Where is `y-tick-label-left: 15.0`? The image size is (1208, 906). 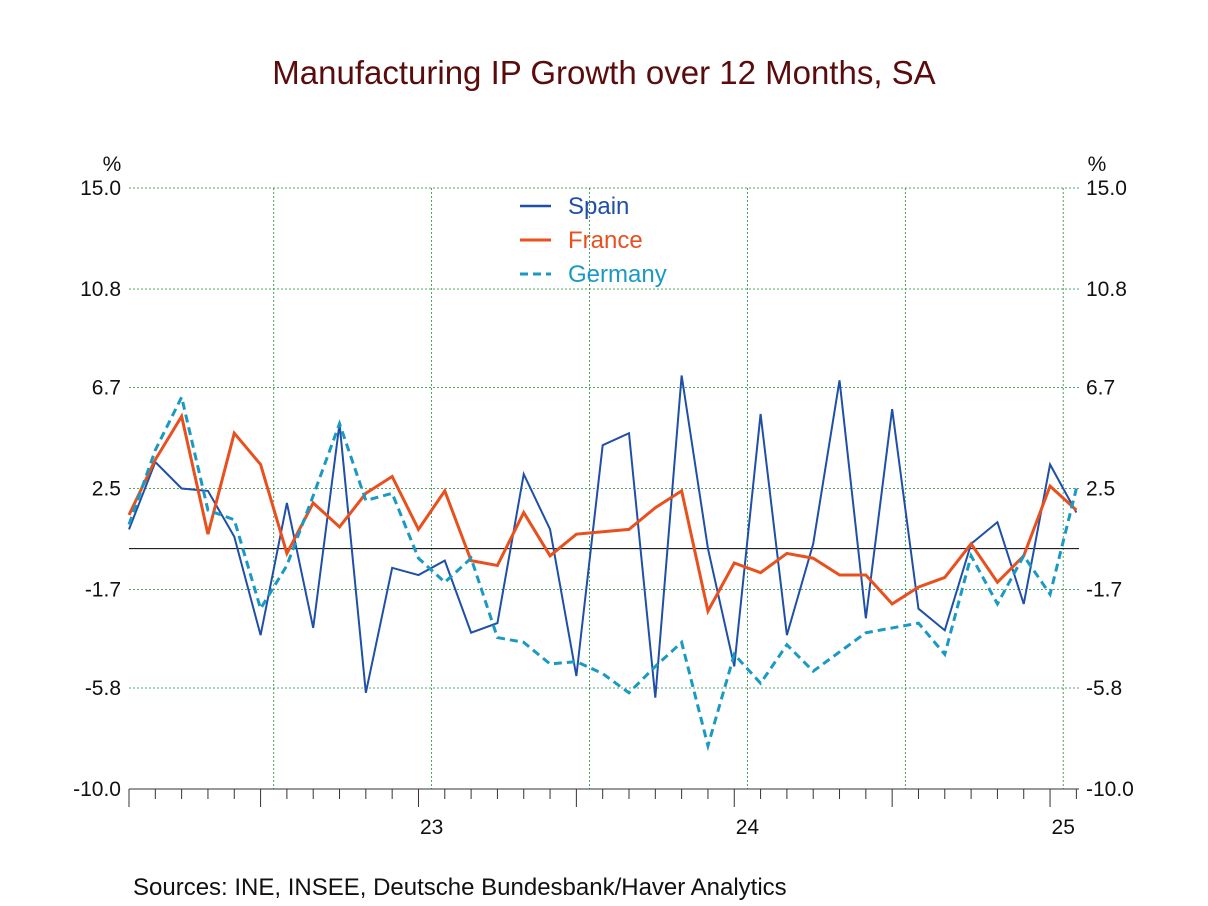
y-tick-label-left: 15.0 is located at coordinates (100, 188).